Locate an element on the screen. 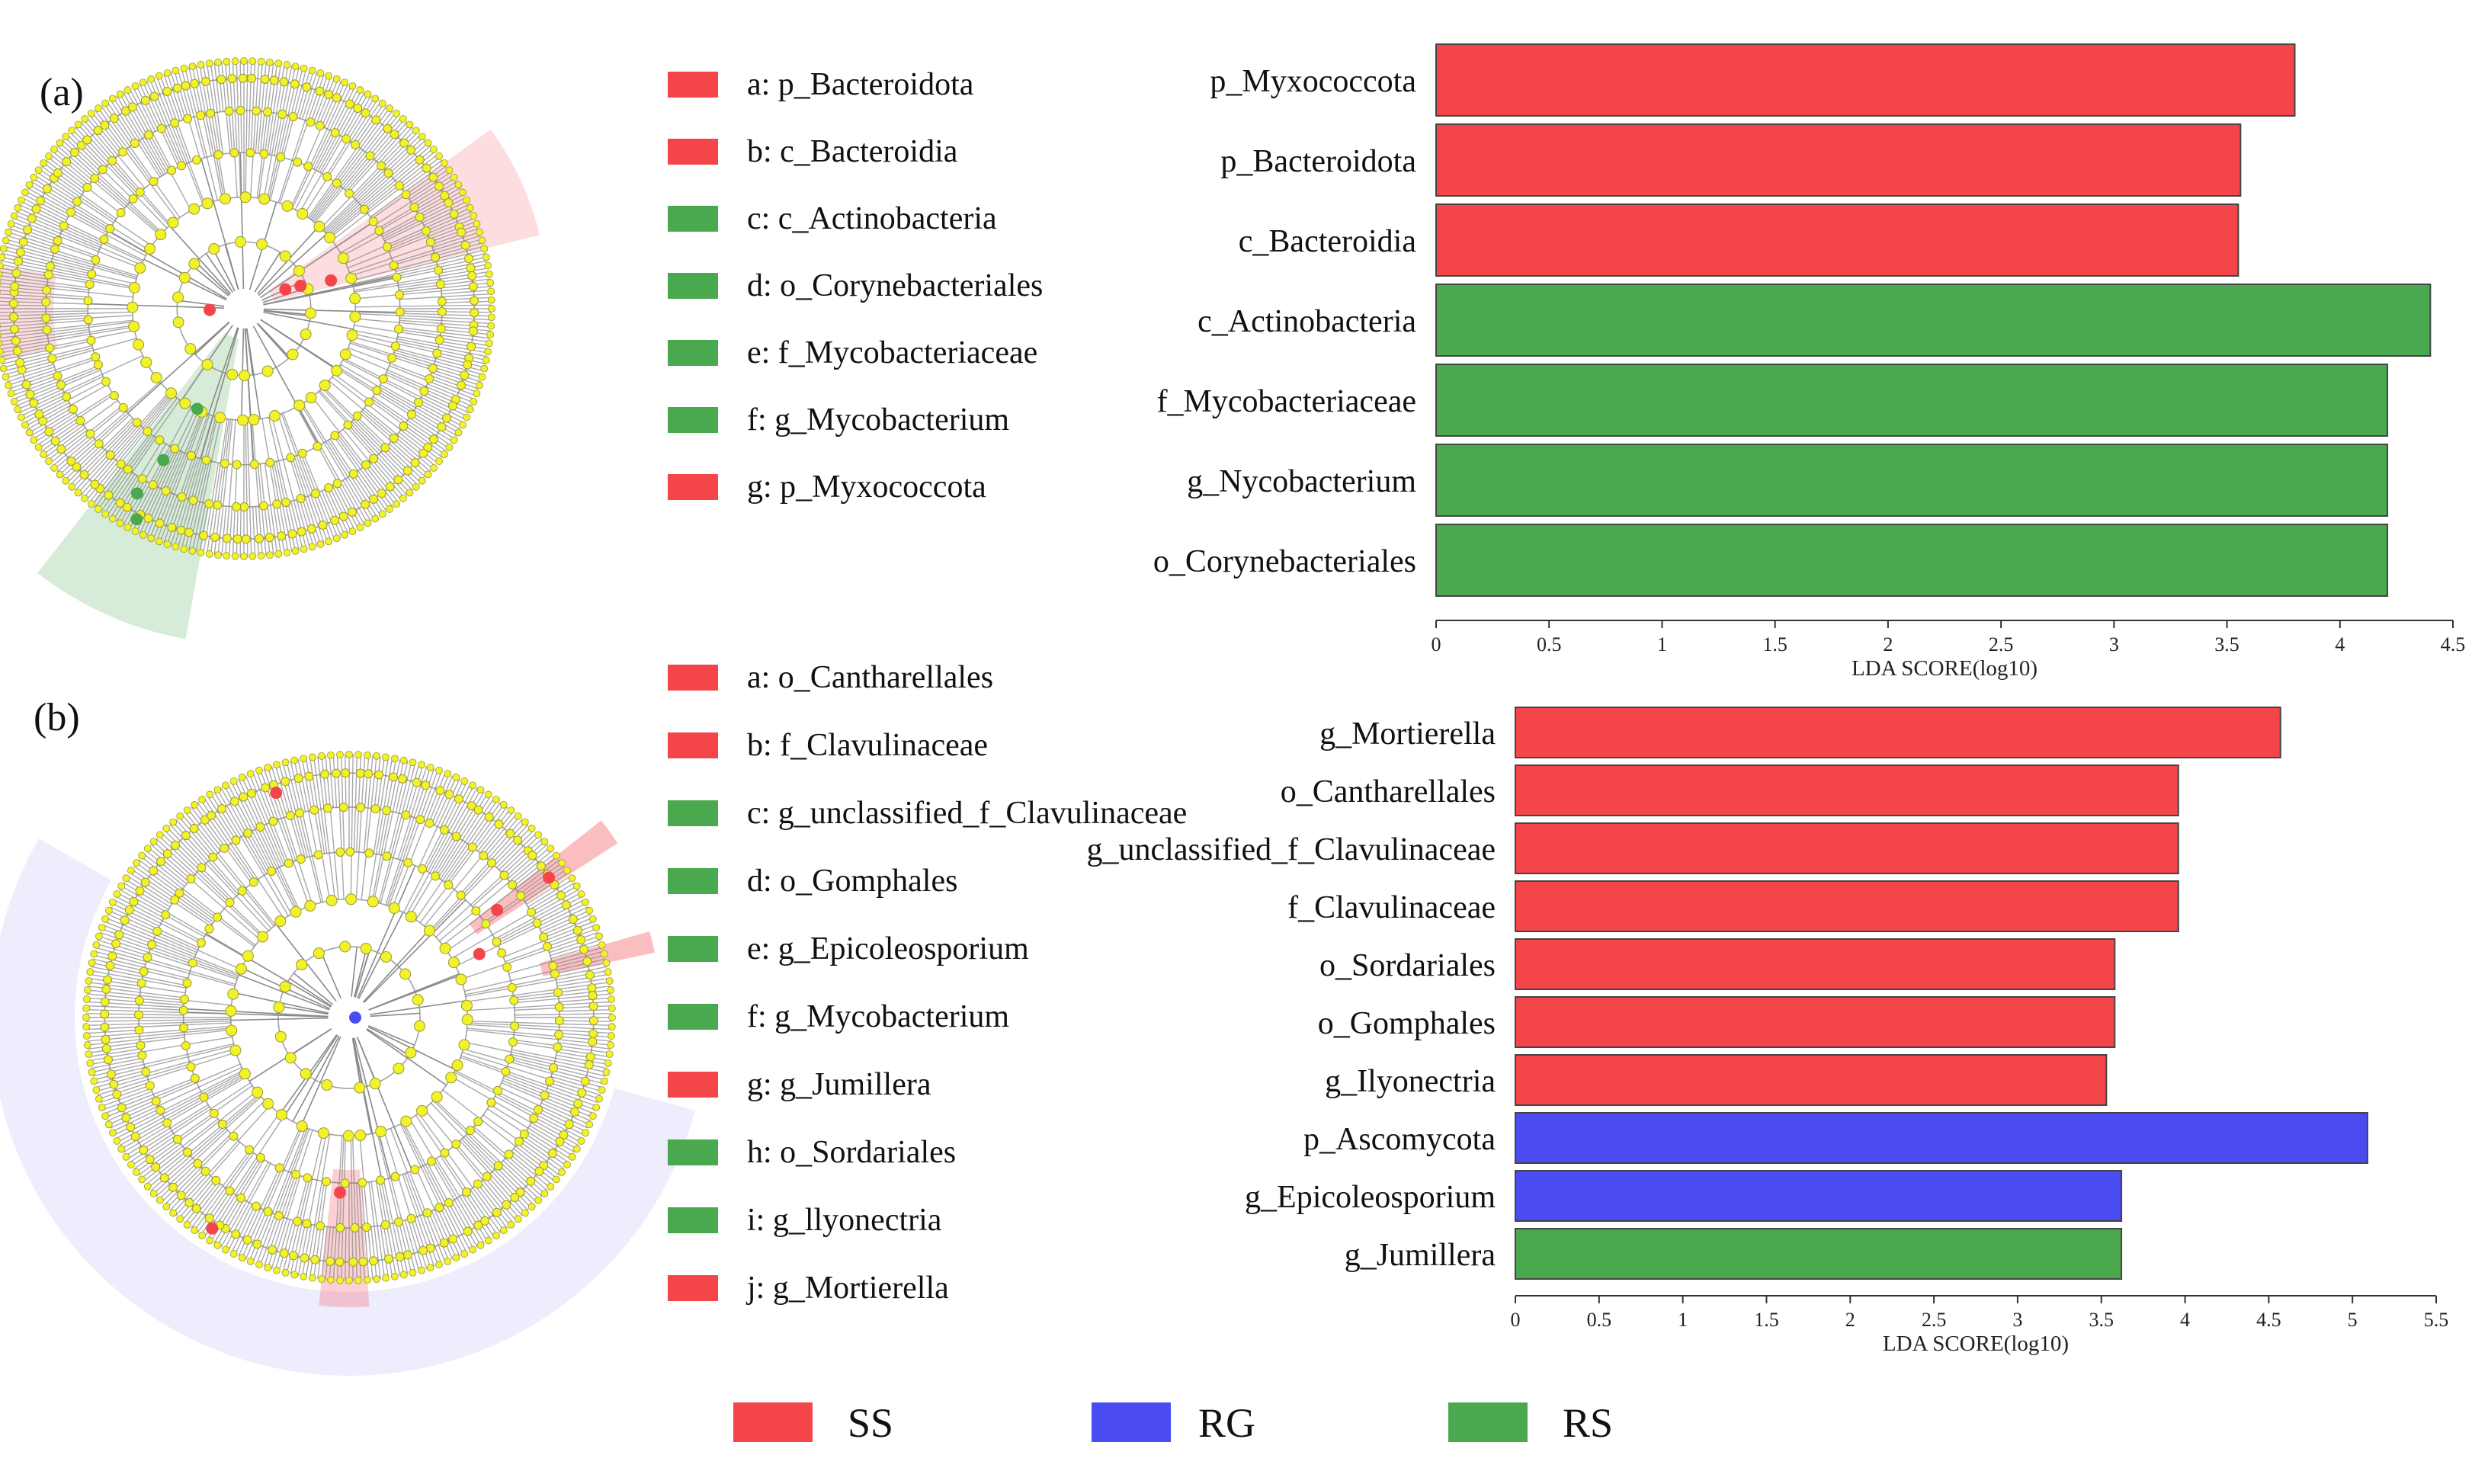  cladogram-key-label: h: o_Sordariales is located at coordinates (851, 1152).